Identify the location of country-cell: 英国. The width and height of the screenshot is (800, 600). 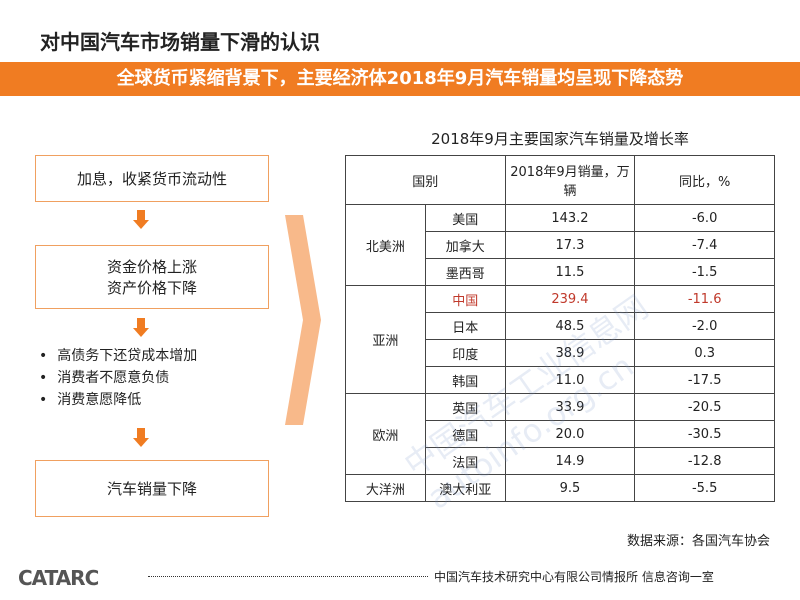
(465, 407).